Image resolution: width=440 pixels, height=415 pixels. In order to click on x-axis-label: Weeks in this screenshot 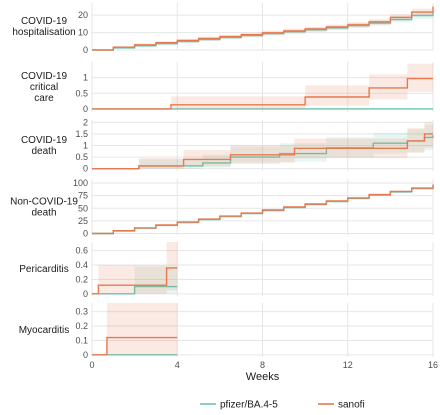, I will do `click(263, 377)`.